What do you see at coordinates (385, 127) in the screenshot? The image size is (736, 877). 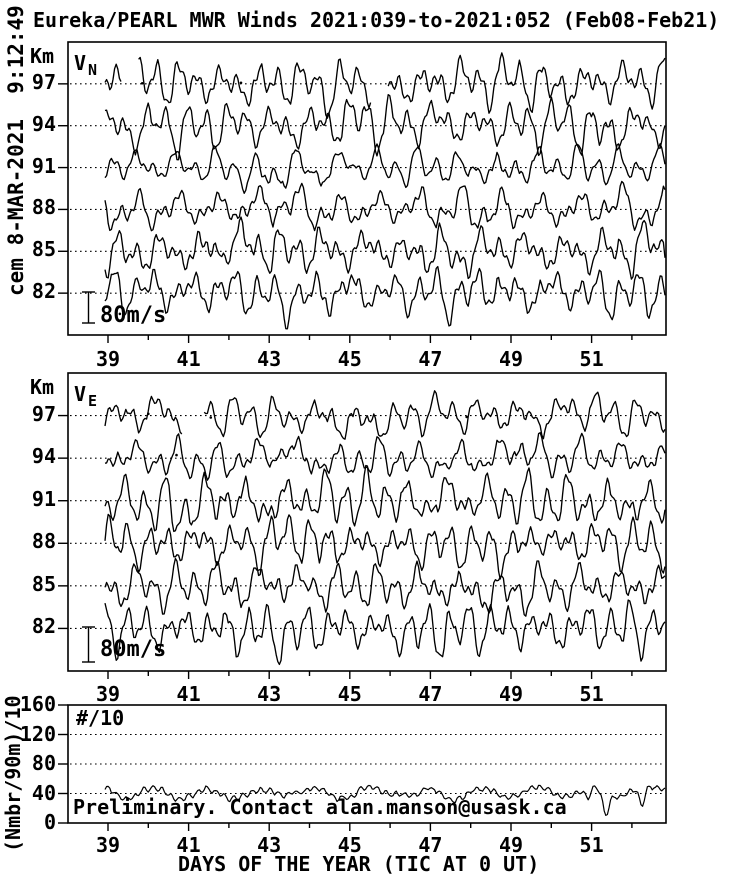 I see `trace-vn-94km` at bounding box center [385, 127].